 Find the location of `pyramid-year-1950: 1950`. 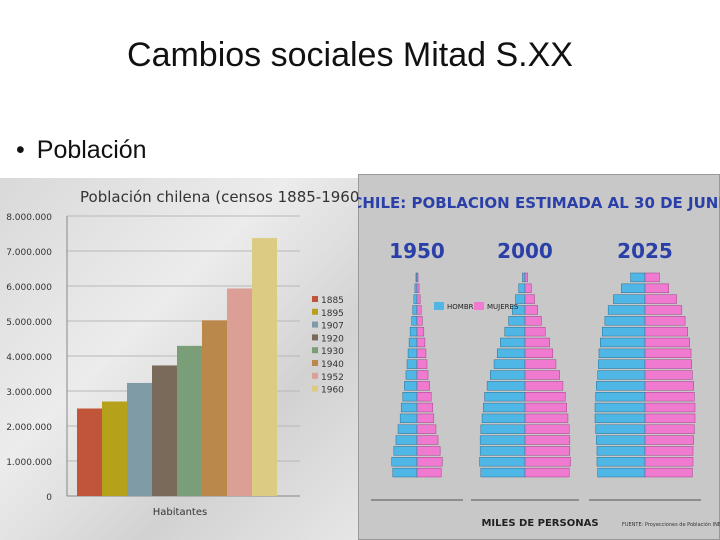

pyramid-year-1950: 1950 is located at coordinates (417, 251).